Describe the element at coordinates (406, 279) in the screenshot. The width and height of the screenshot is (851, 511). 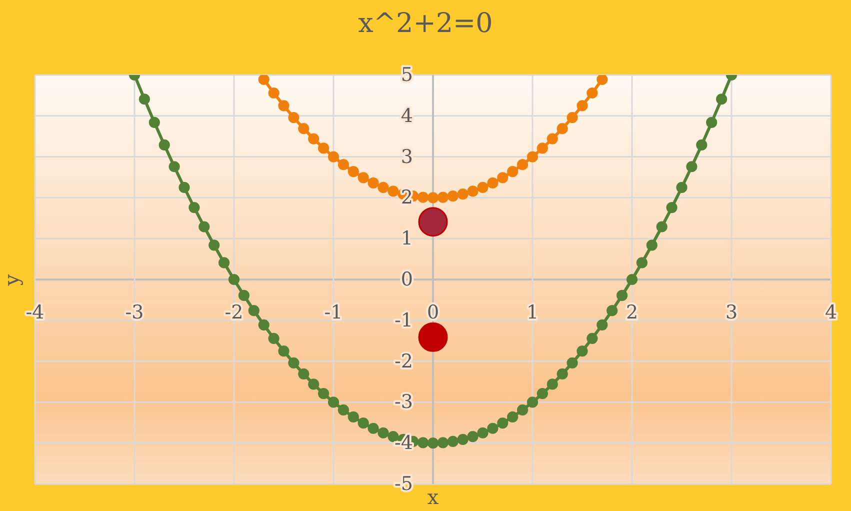
I see `y-tick-label: 0` at that location.